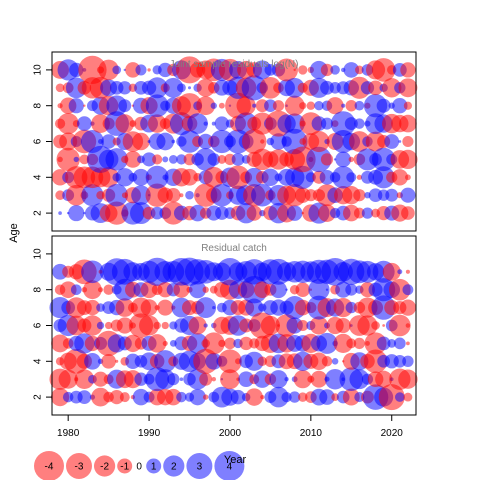  I want to click on legend-label: 1, so click(154, 467).